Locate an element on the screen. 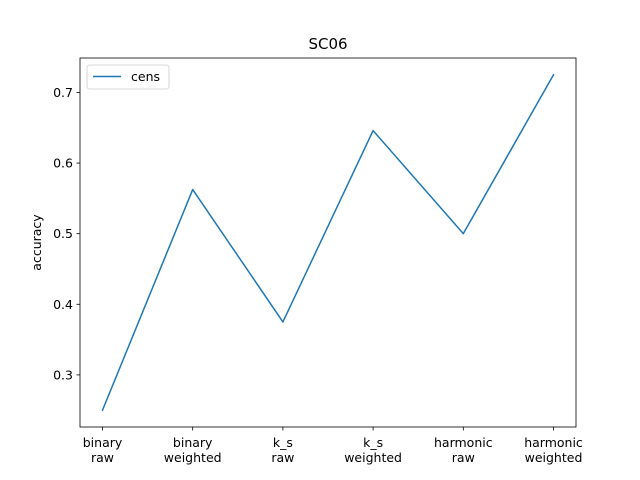 The image size is (640, 480). y-tick-label: 0.3 is located at coordinates (63, 374).